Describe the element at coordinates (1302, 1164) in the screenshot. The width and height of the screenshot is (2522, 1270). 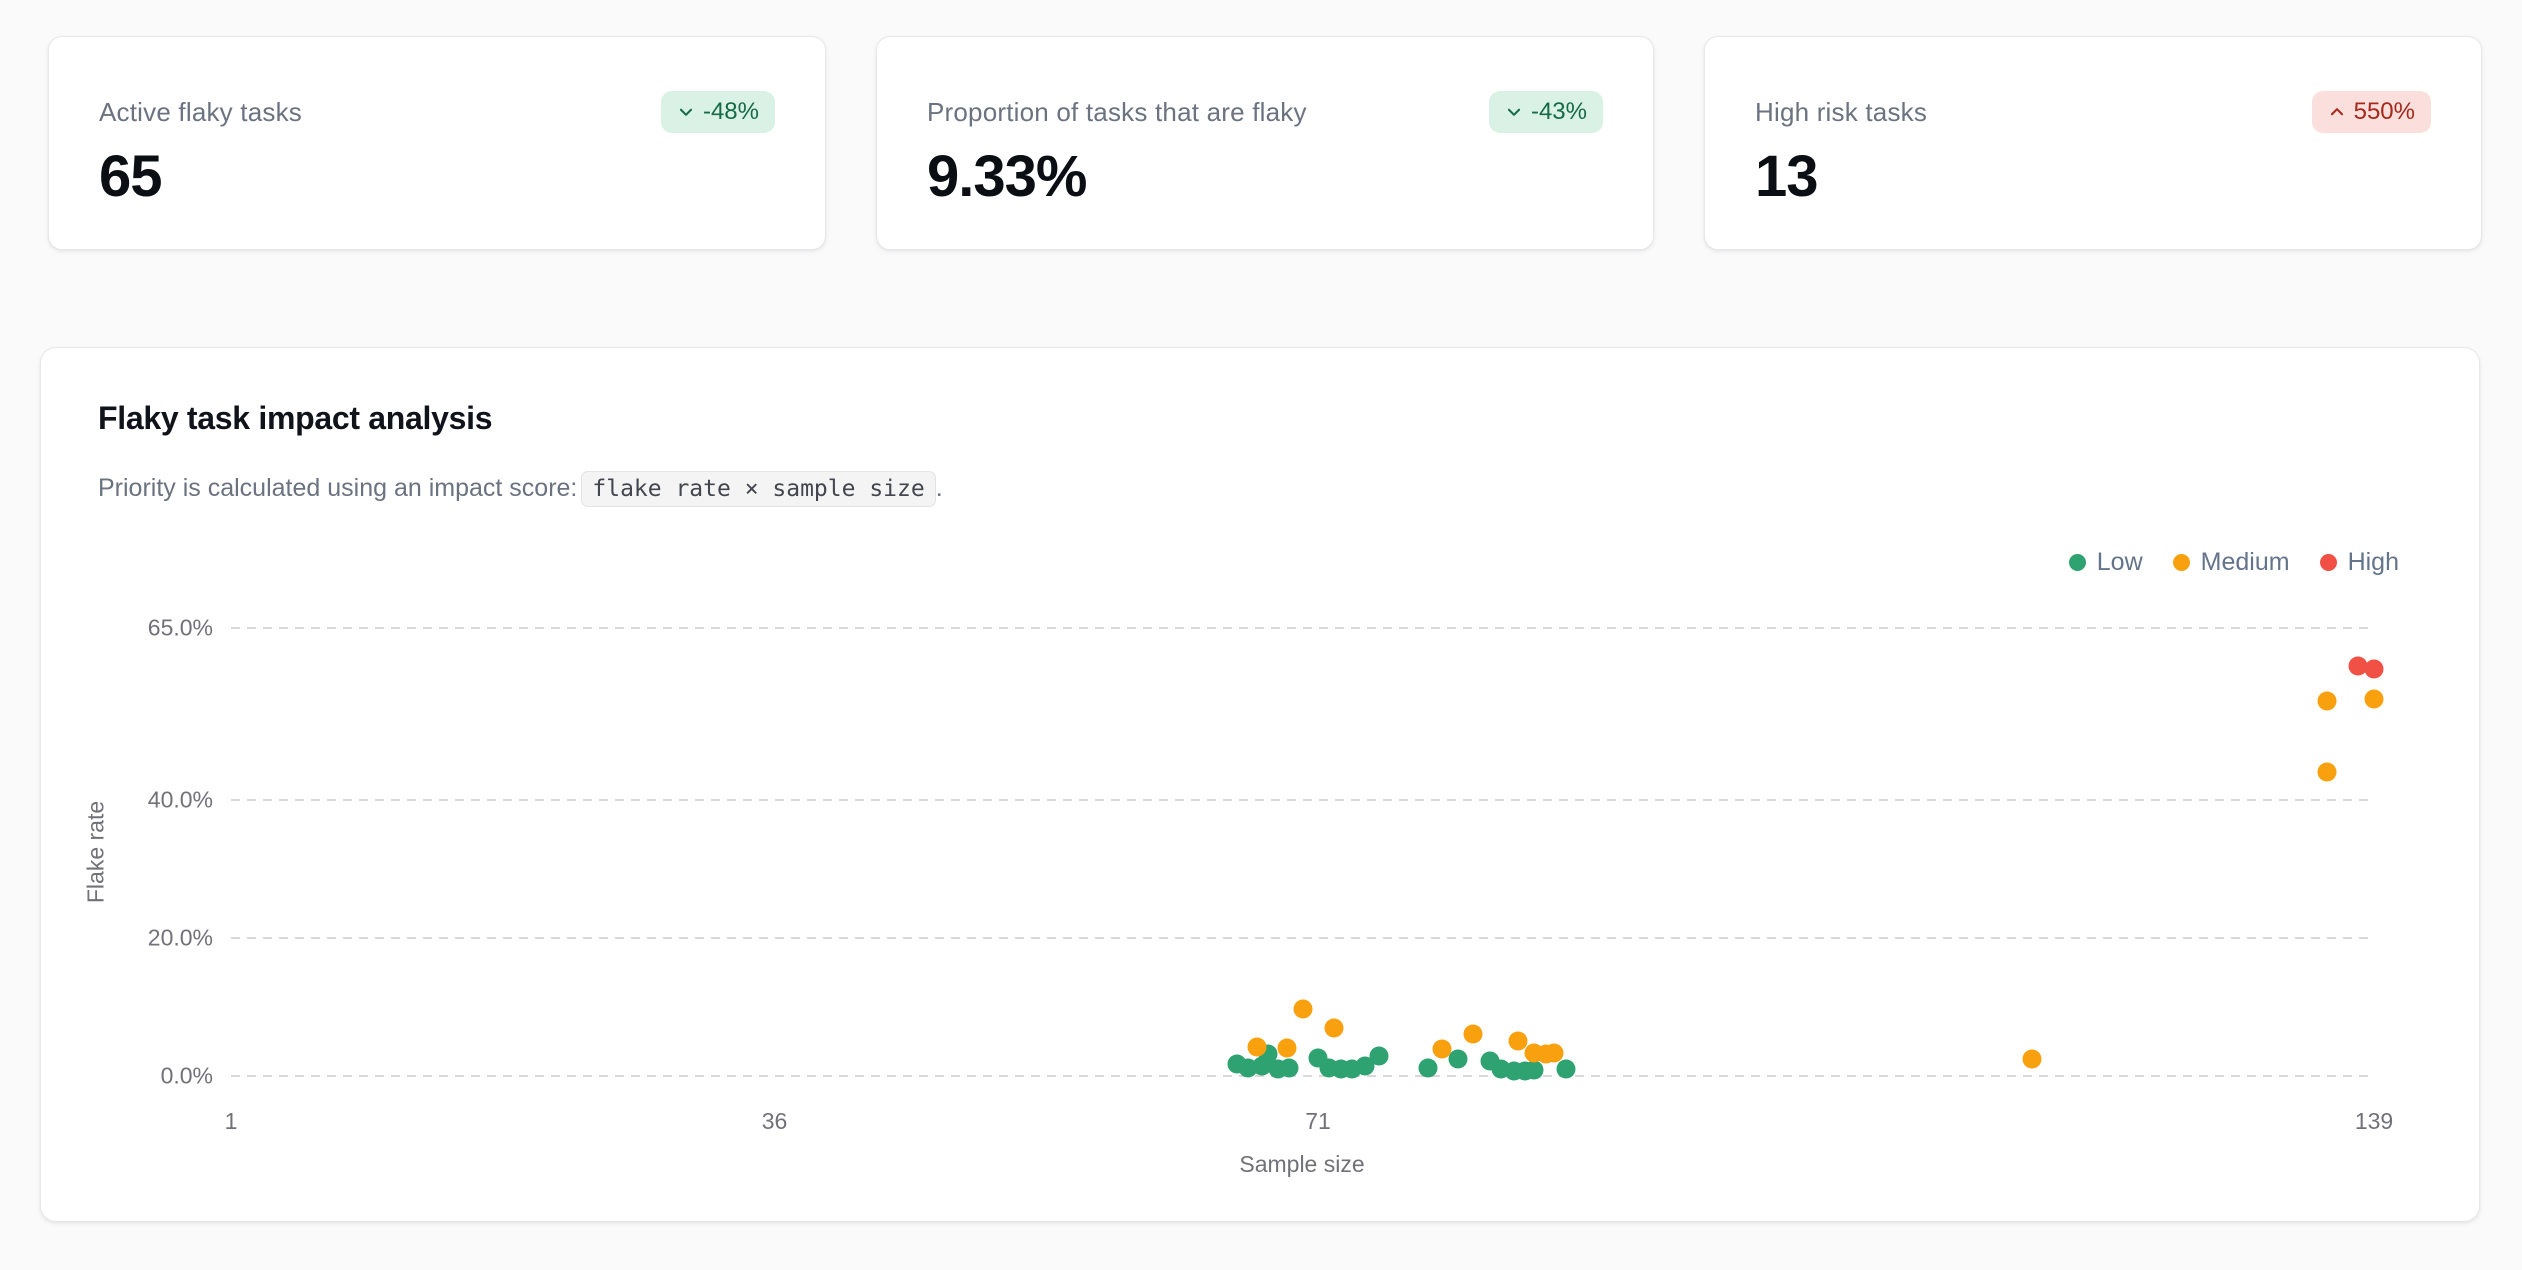
I see `x-axis-title: Sample size` at that location.